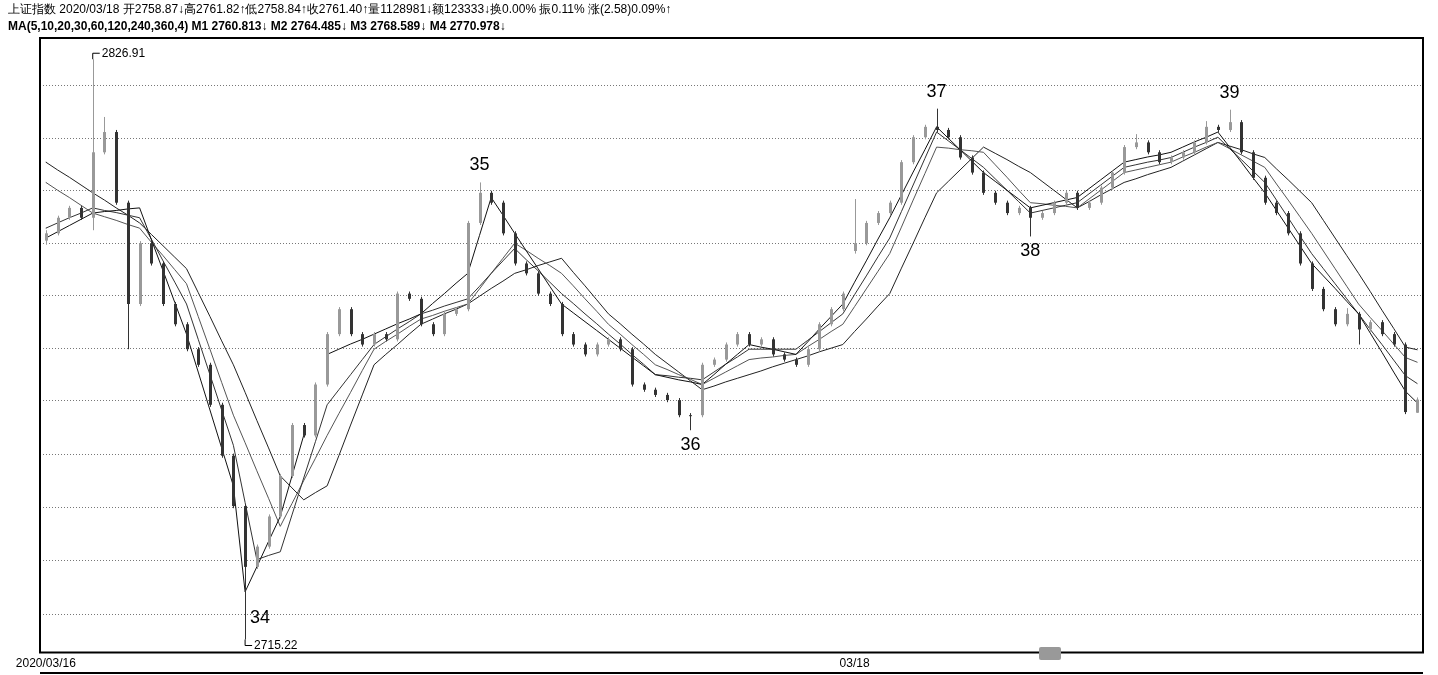 This screenshot has height=675, width=1438. Describe the element at coordinates (276, 644) in the screenshot. I see `annotation: 2715.22` at that location.